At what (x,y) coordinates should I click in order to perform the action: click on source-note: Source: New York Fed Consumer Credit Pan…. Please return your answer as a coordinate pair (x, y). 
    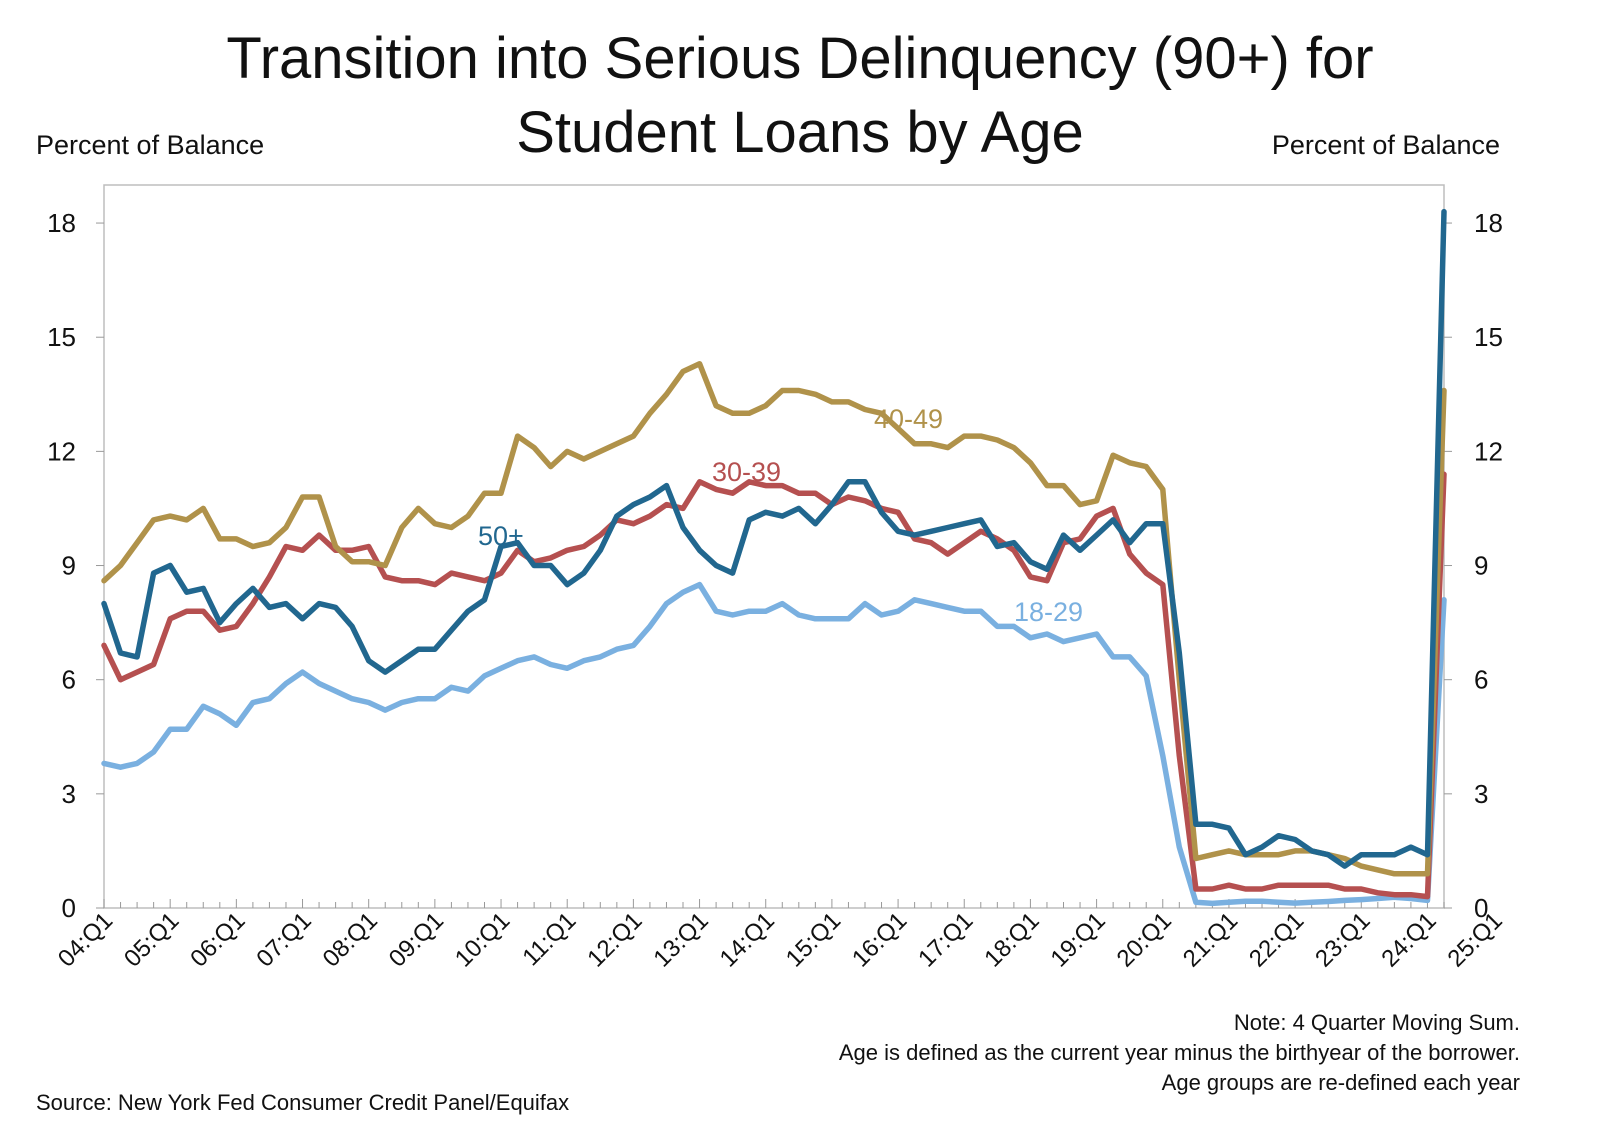
    Looking at the image, I should click on (303, 1102).